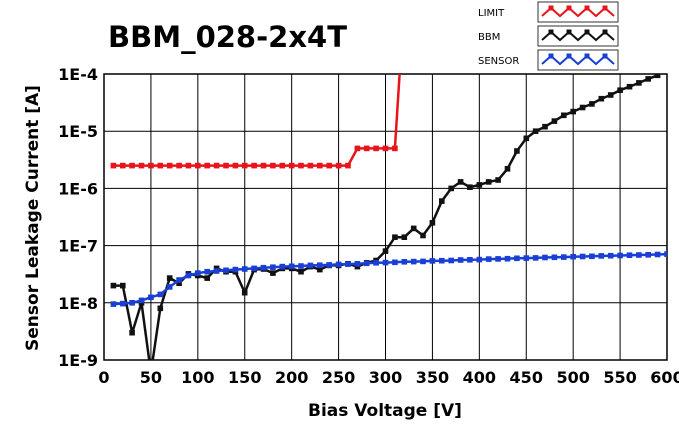 The image size is (679, 429). Describe the element at coordinates (619, 377) in the screenshot. I see `x-tick-label: 550` at that location.